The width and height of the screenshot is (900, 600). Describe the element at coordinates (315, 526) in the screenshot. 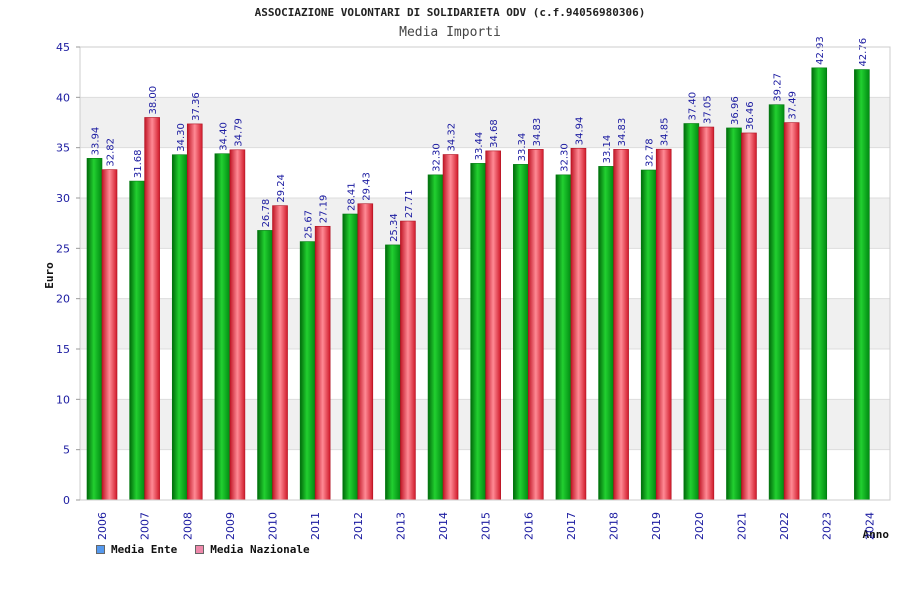

I see `x-tick-label: 2011` at that location.